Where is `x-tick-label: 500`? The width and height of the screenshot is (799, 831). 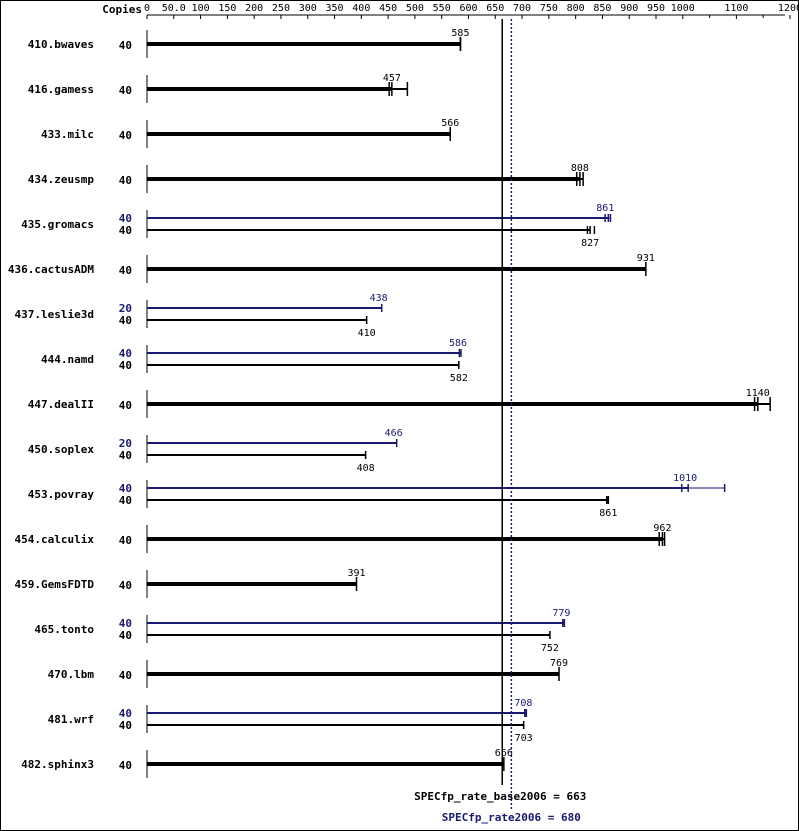
x-tick-label: 500 is located at coordinates (415, 8).